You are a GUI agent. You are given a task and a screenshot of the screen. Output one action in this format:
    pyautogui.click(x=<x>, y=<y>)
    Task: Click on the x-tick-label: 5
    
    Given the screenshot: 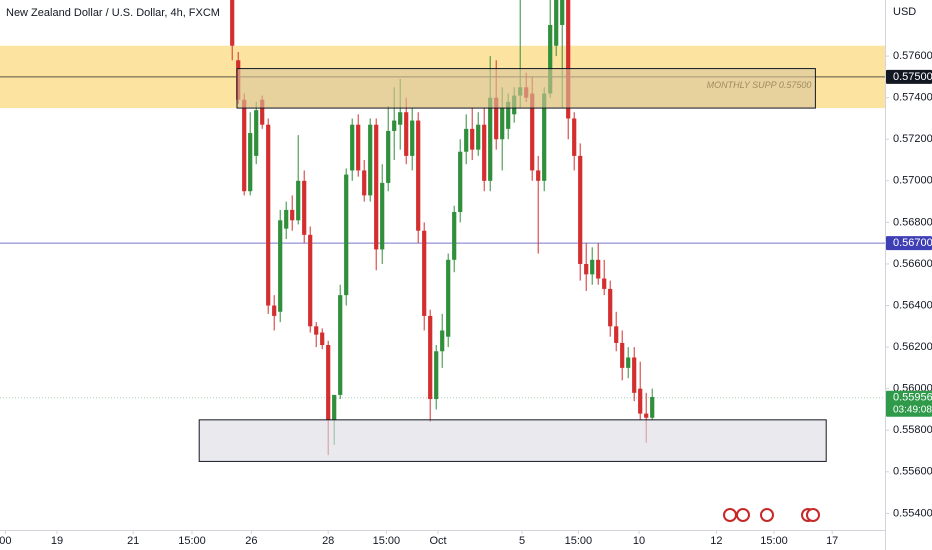 What is the action you would take?
    pyautogui.click(x=522, y=541)
    